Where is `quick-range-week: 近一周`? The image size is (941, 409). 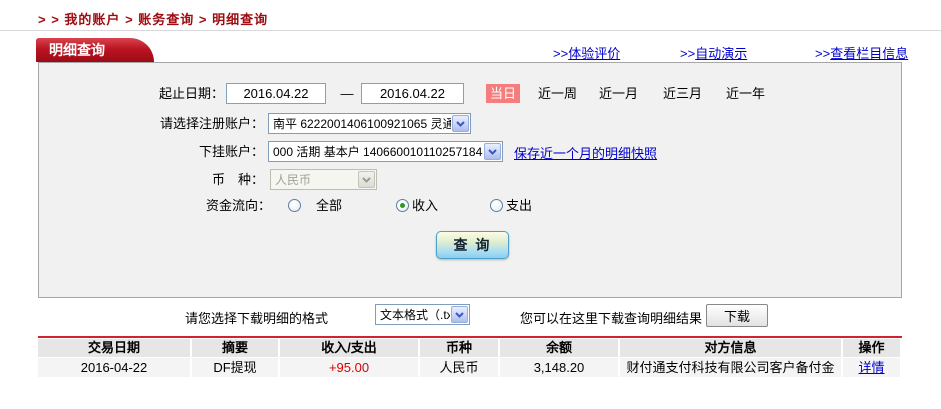
quick-range-week: 近一周 is located at coordinates (558, 93).